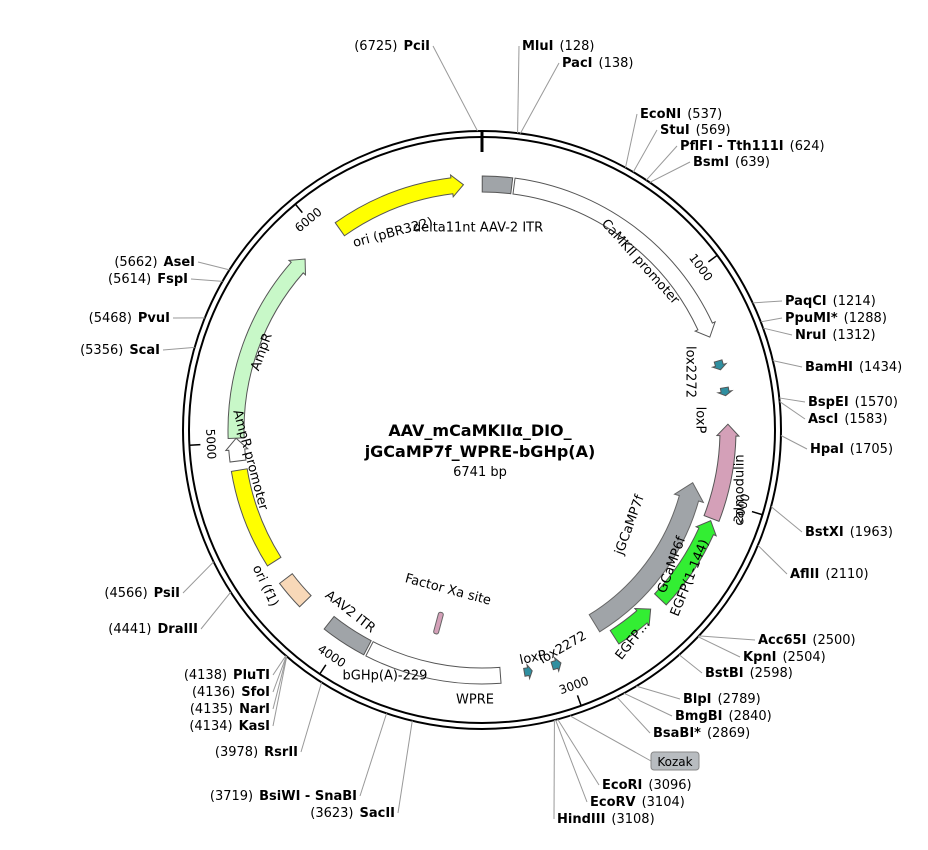  I want to click on site-position: (537), so click(704, 114).